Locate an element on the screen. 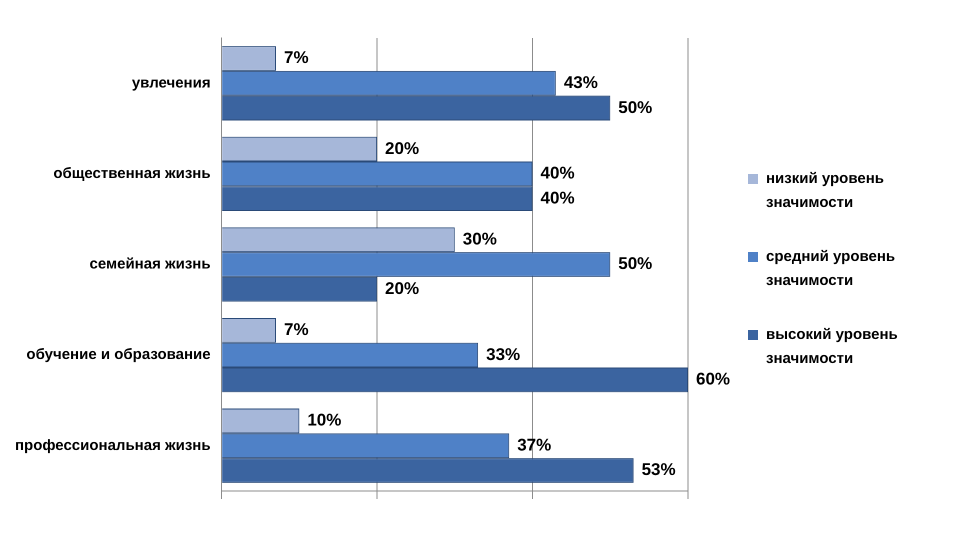 The height and width of the screenshot is (537, 953). legend-label: высокий уровень значимости is located at coordinates (832, 346).